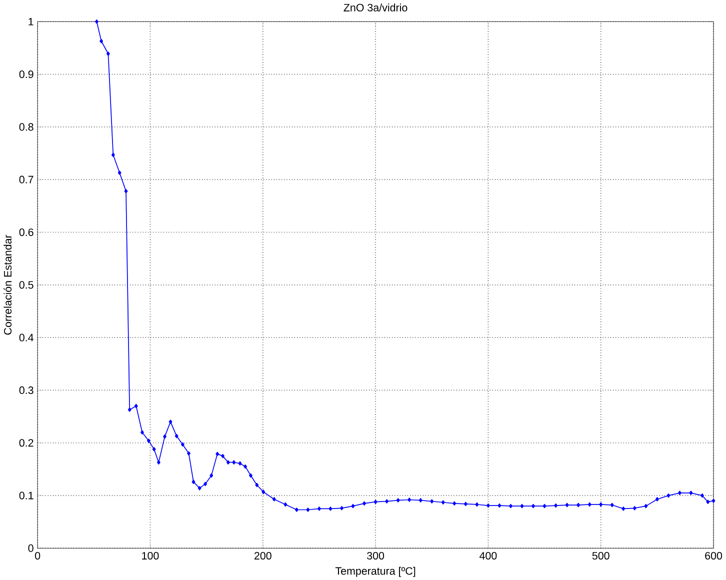  What do you see at coordinates (375, 556) in the screenshot?
I see `x-tick-label: 300` at bounding box center [375, 556].